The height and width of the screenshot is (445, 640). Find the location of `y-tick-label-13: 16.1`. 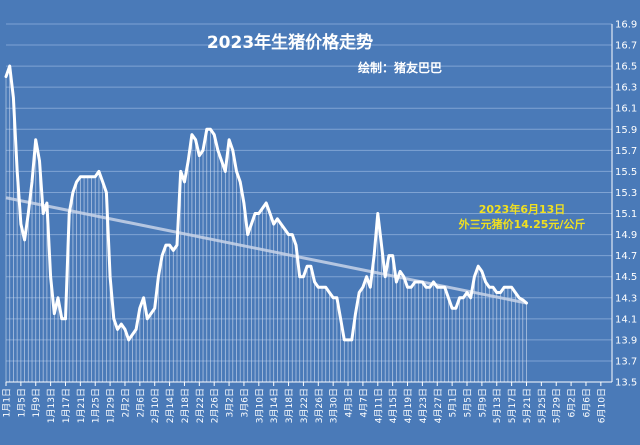

y-tick-label-13: 16.1 is located at coordinates (626, 109).